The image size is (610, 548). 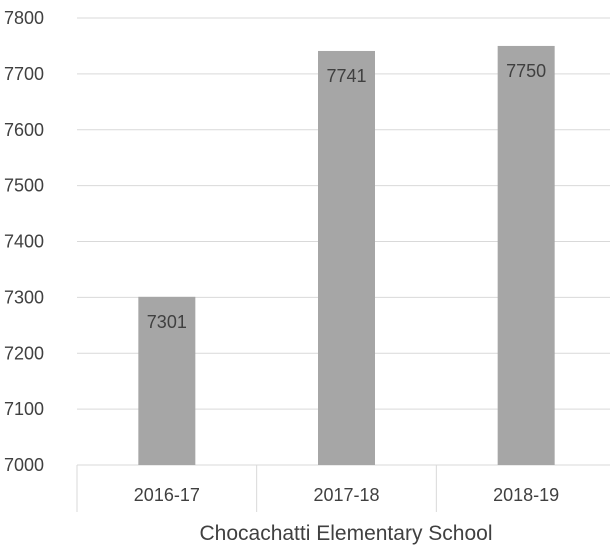 I want to click on x-axis-title: Chocachatti Elementary School, so click(x=346, y=533).